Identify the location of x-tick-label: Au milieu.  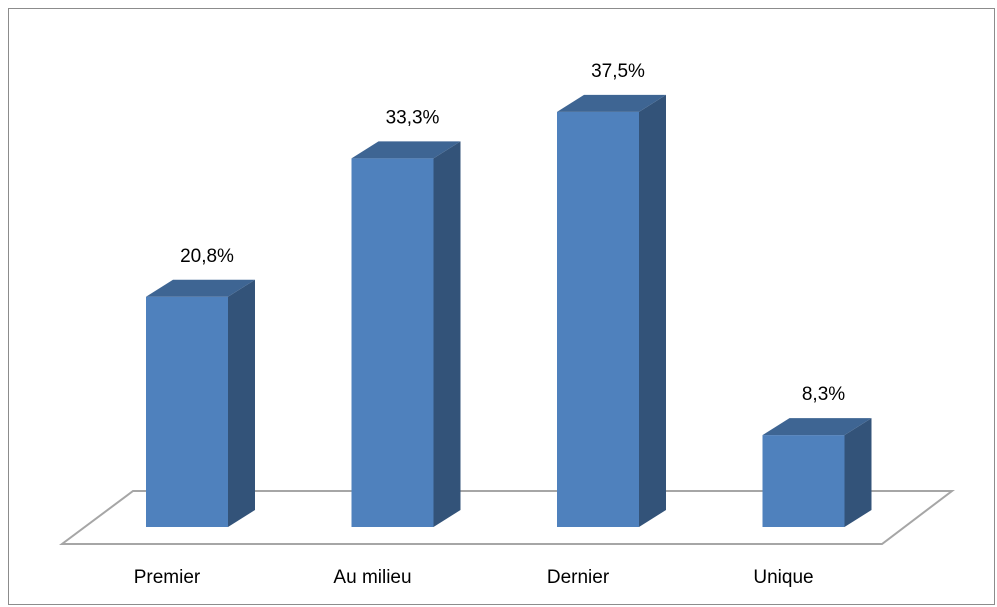
(372, 577).